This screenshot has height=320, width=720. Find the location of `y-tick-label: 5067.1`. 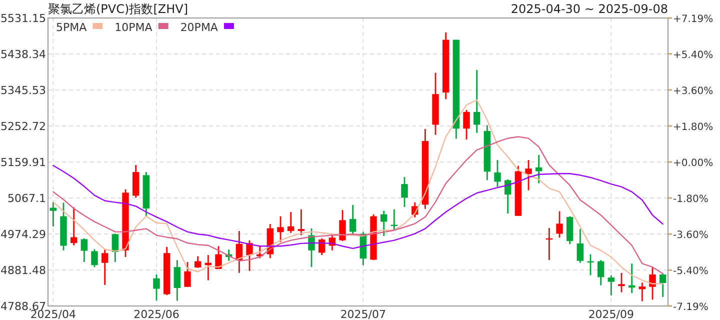

y-tick-label: 5067.1 is located at coordinates (27, 198).